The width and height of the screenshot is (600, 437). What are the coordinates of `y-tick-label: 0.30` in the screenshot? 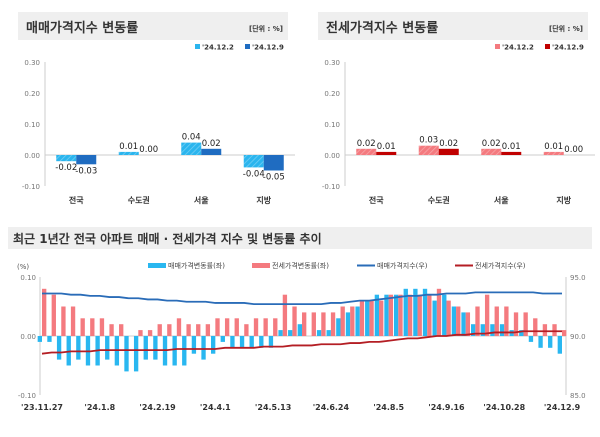 It's located at (332, 63).